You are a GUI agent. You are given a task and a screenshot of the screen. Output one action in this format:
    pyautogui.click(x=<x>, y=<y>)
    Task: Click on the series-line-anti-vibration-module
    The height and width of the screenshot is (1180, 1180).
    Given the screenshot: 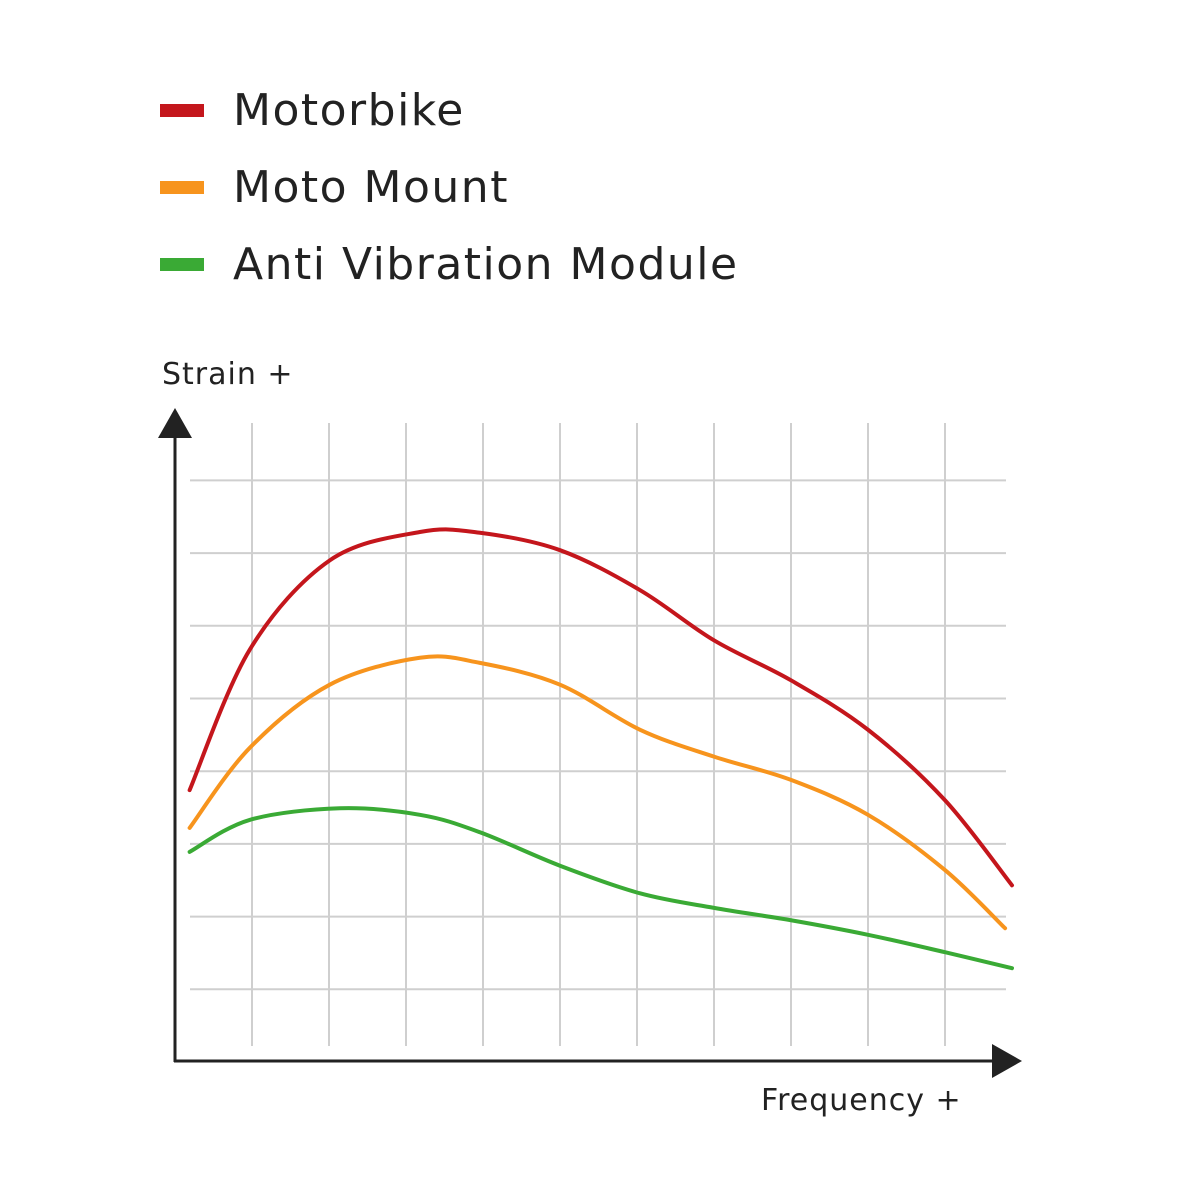 What is the action you would take?
    pyautogui.click(x=600, y=888)
    